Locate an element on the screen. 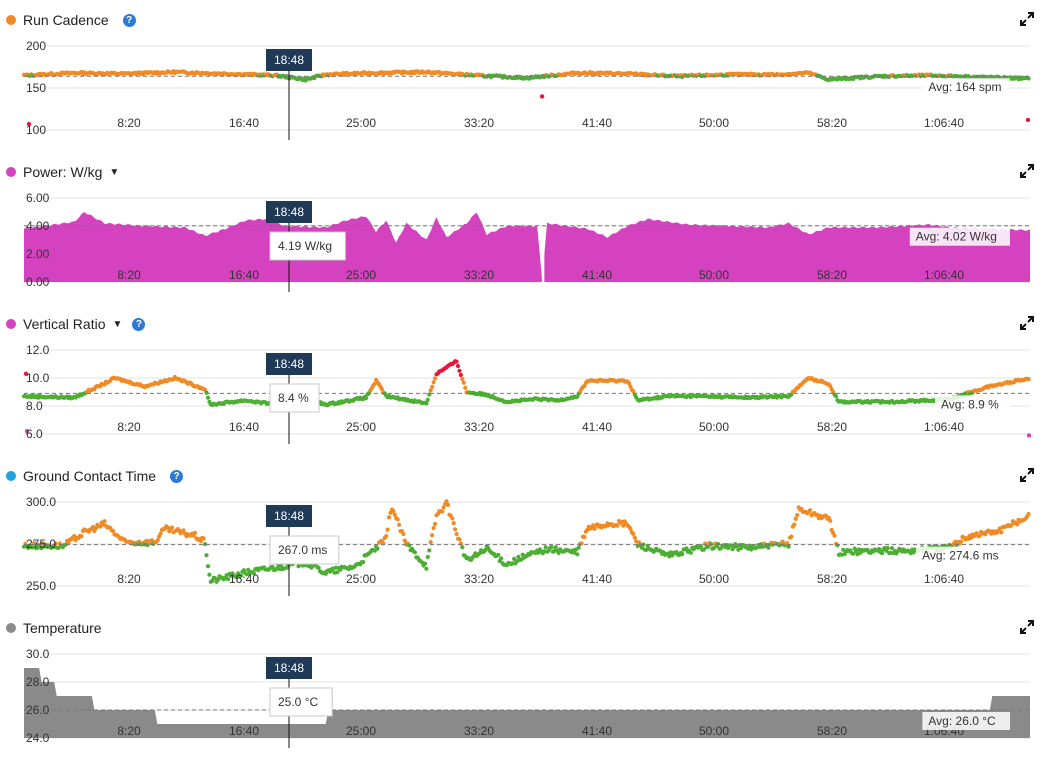  x-tick-label: 33:20 is located at coordinates (479, 579).